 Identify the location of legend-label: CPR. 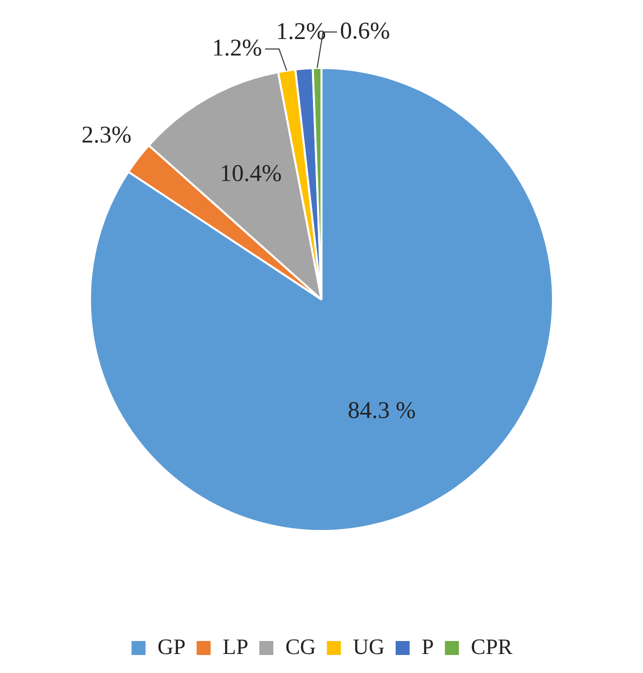
(491, 646).